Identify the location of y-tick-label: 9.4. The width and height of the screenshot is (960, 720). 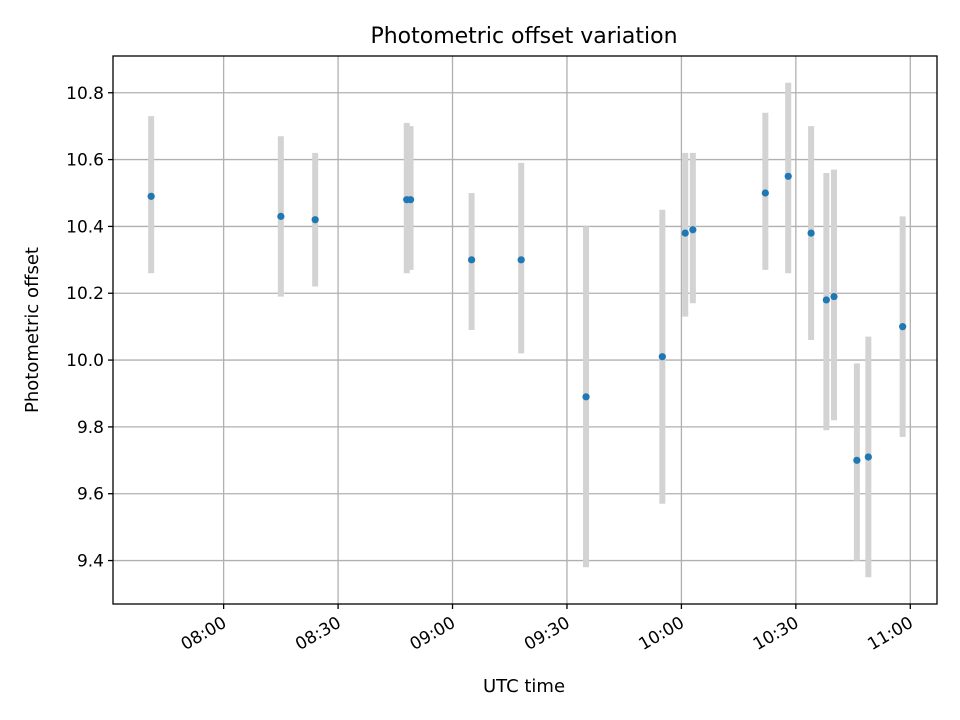
(90, 562).